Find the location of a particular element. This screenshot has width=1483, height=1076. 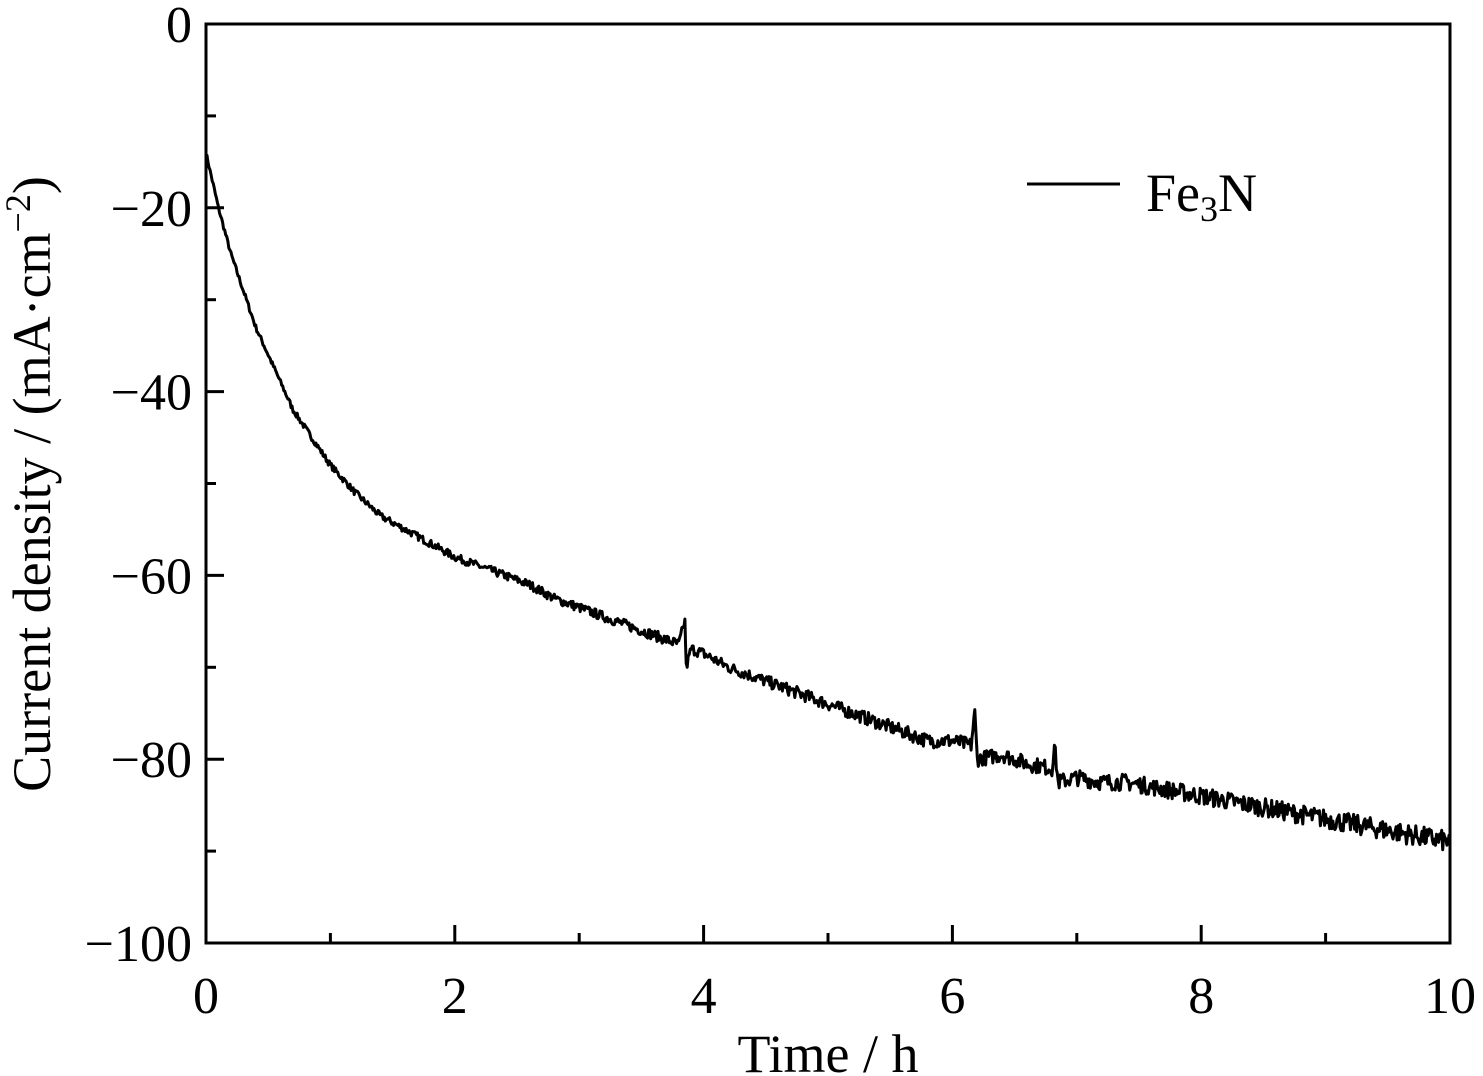

y-tick-label: −80 is located at coordinates (151, 760).